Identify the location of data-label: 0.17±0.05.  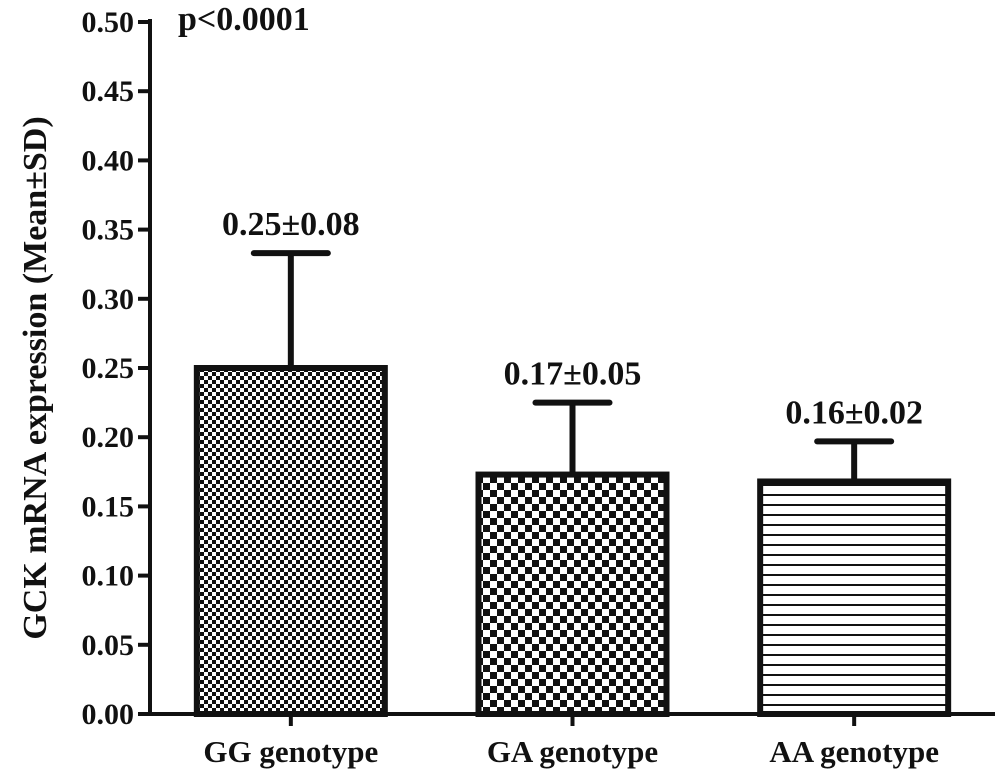
(573, 374).